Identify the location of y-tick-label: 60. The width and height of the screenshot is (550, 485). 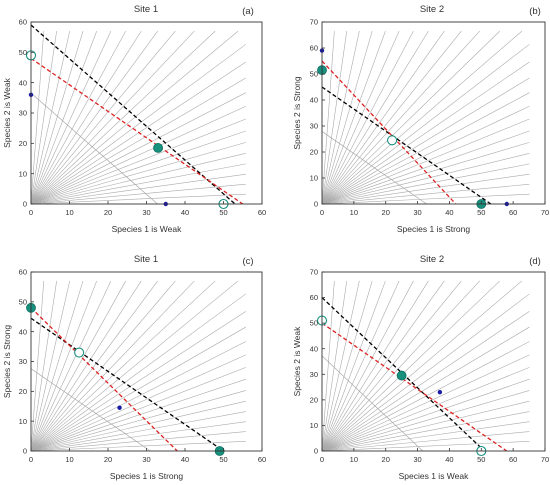
(23, 272).